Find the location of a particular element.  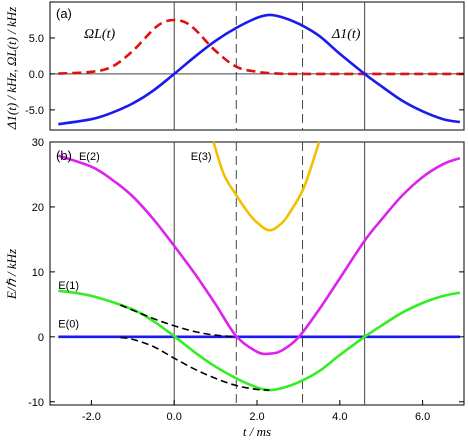

panel-b-curve-labels: E(2) E(3) E(1) E(0) is located at coordinates (134, 241).